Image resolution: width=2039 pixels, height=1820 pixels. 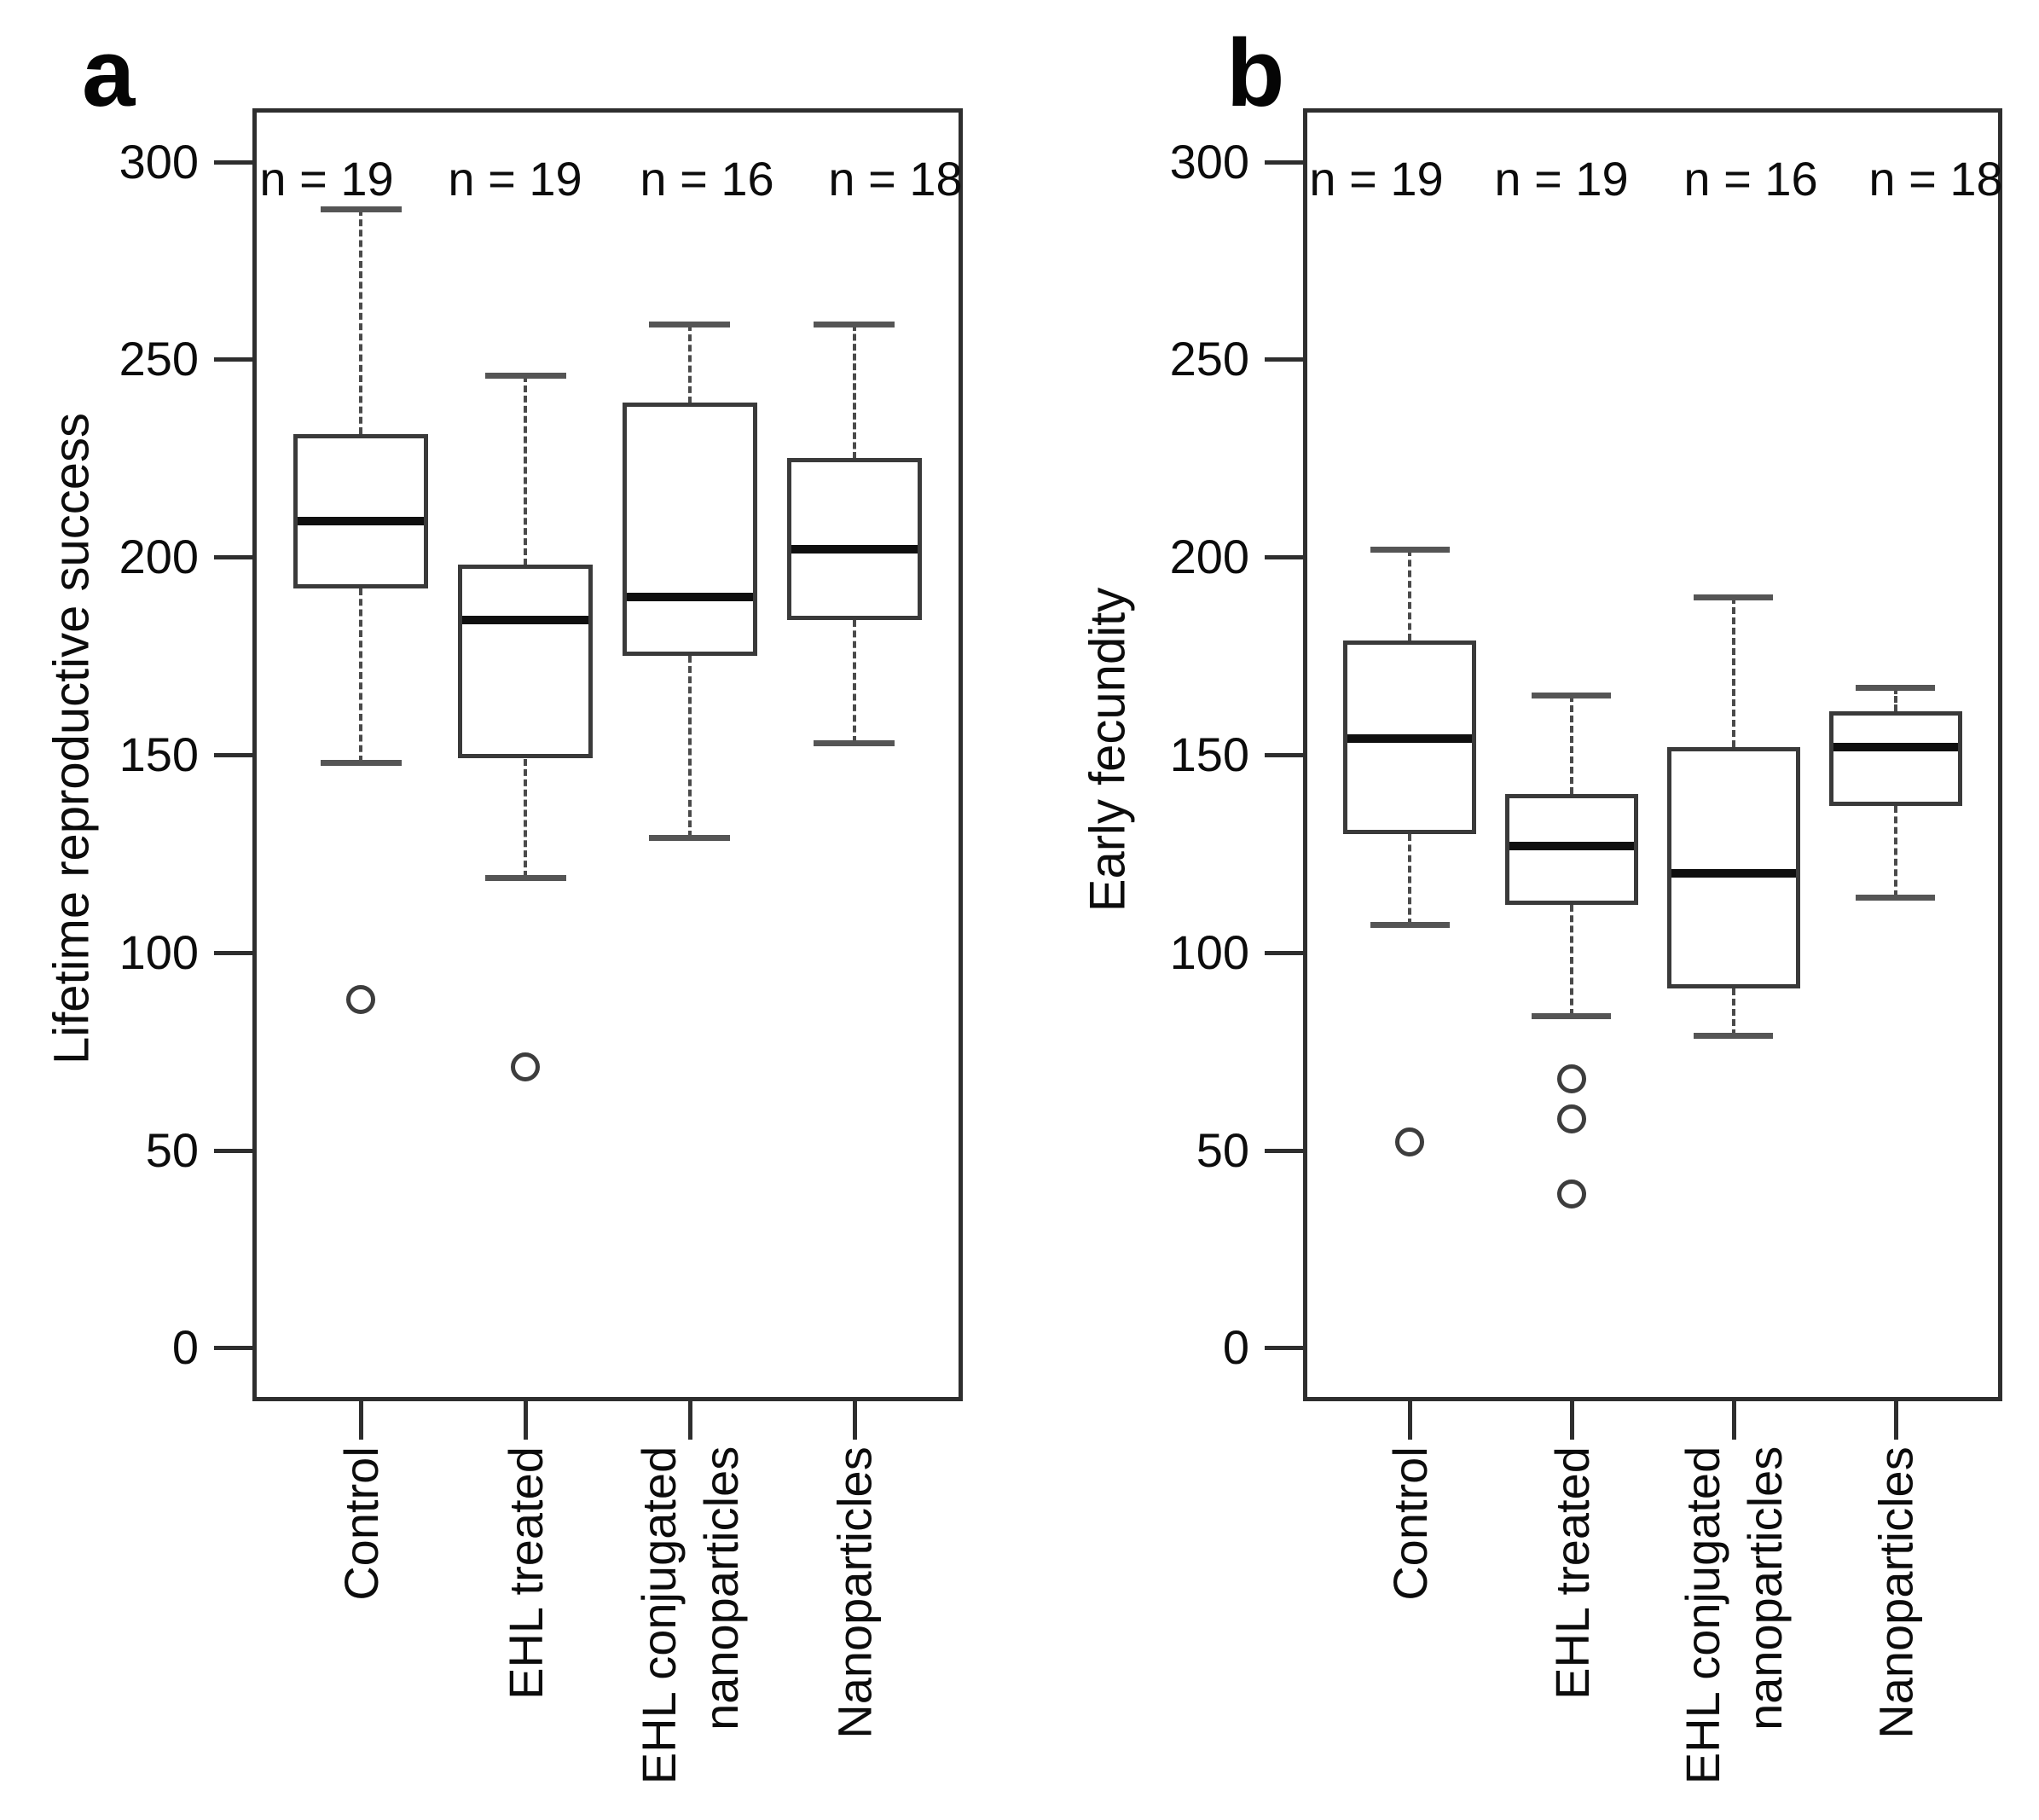 What do you see at coordinates (109, 73) in the screenshot?
I see `panel-a-letter: a` at bounding box center [109, 73].